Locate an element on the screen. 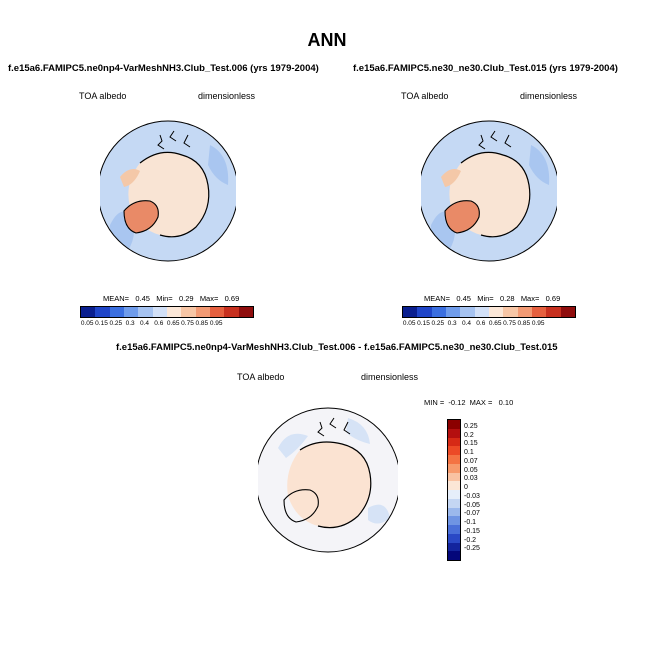 Image resolution: width=654 pixels, height=655 pixels. colorbar-tick-label: -0.05 is located at coordinates (472, 505).